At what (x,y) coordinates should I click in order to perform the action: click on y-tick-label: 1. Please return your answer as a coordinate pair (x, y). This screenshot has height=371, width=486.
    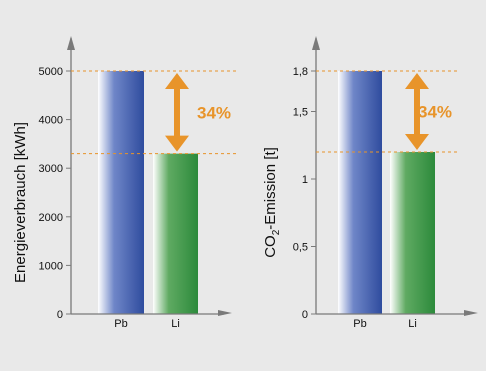
    Looking at the image, I should click on (305, 180).